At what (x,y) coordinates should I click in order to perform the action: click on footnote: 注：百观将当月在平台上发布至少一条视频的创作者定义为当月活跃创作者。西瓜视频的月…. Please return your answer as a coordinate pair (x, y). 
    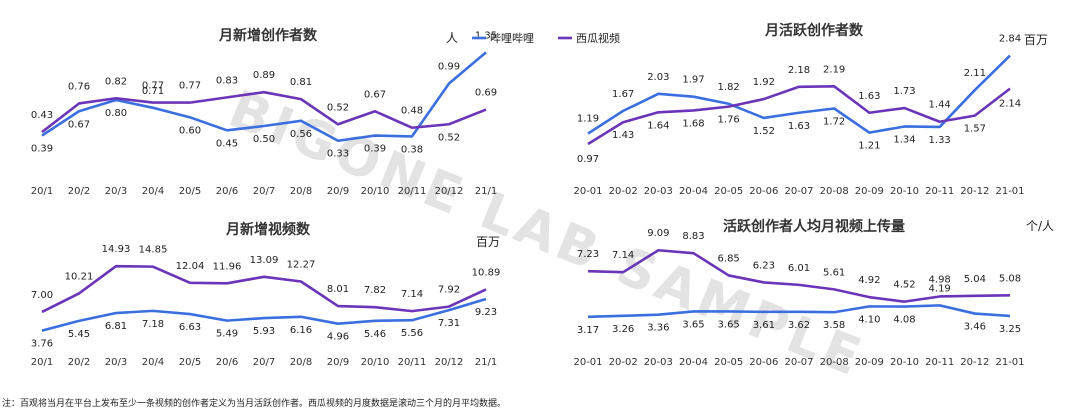
    Looking at the image, I should click on (254, 404).